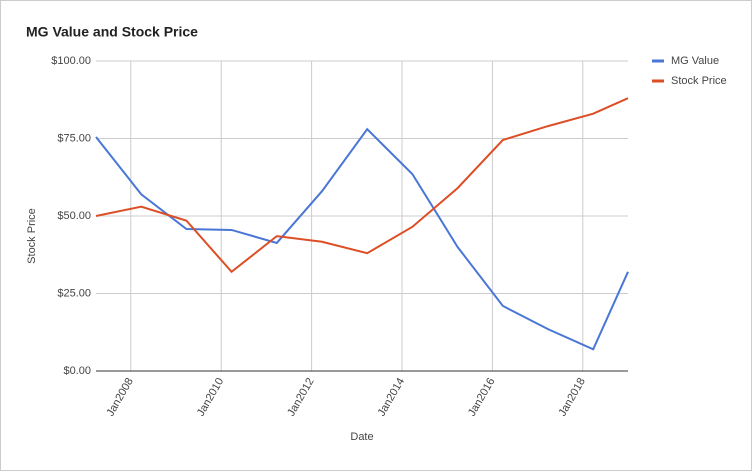  What do you see at coordinates (74, 138) in the screenshot?
I see `y-tick-label: $75.00` at bounding box center [74, 138].